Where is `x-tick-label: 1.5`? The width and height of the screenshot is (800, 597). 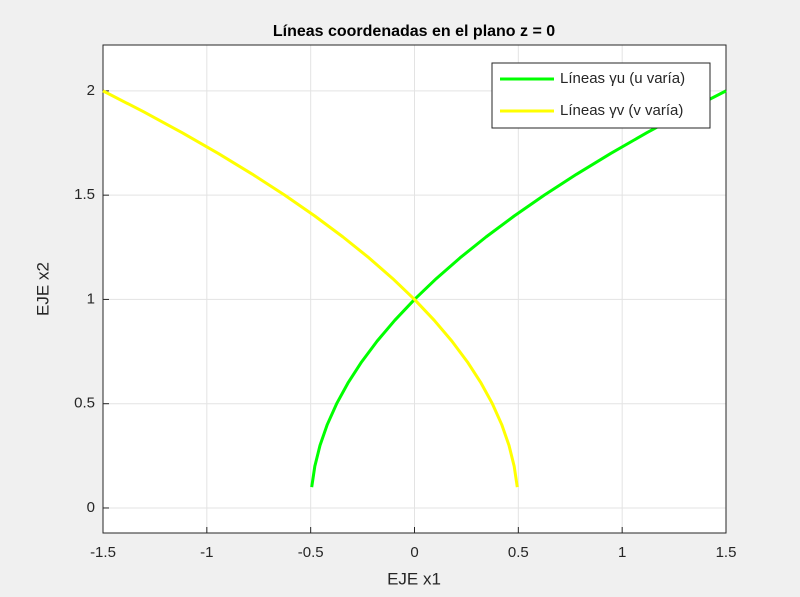 x-tick-label: 1.5 is located at coordinates (726, 552).